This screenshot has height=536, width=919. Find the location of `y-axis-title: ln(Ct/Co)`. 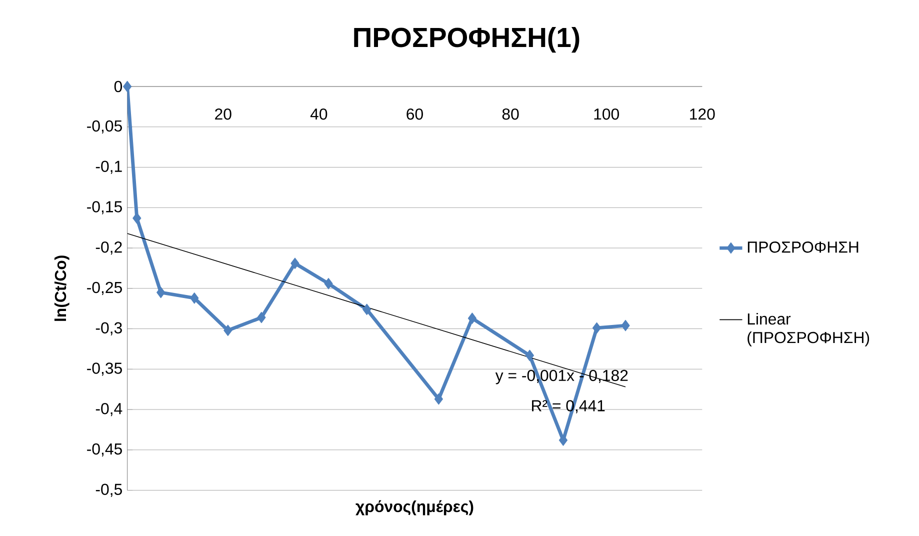

y-axis-title: ln(Ct/Co) is located at coordinates (62, 288).